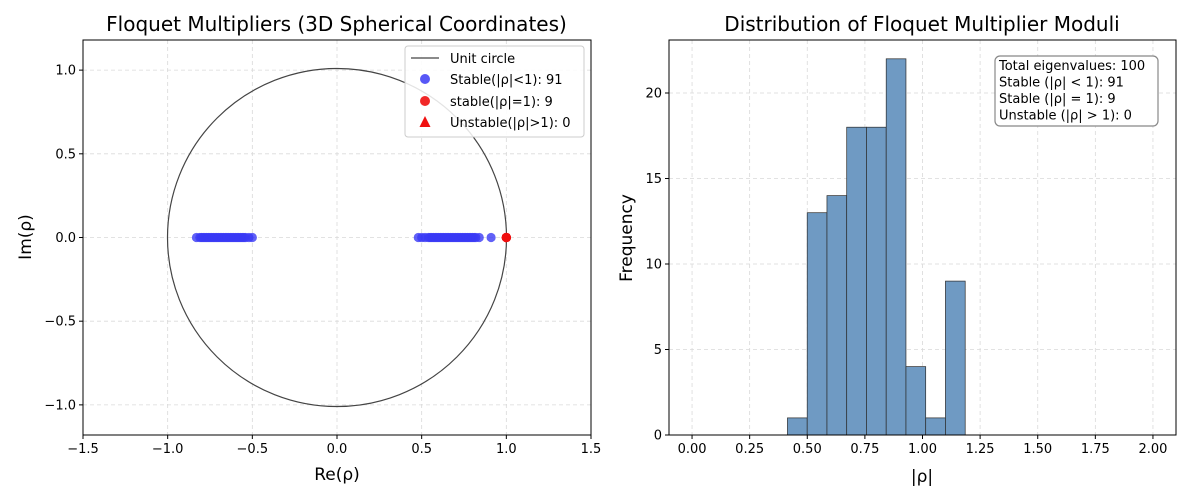  I want to click on histogram-x-label: |ρ|, so click(922, 477).